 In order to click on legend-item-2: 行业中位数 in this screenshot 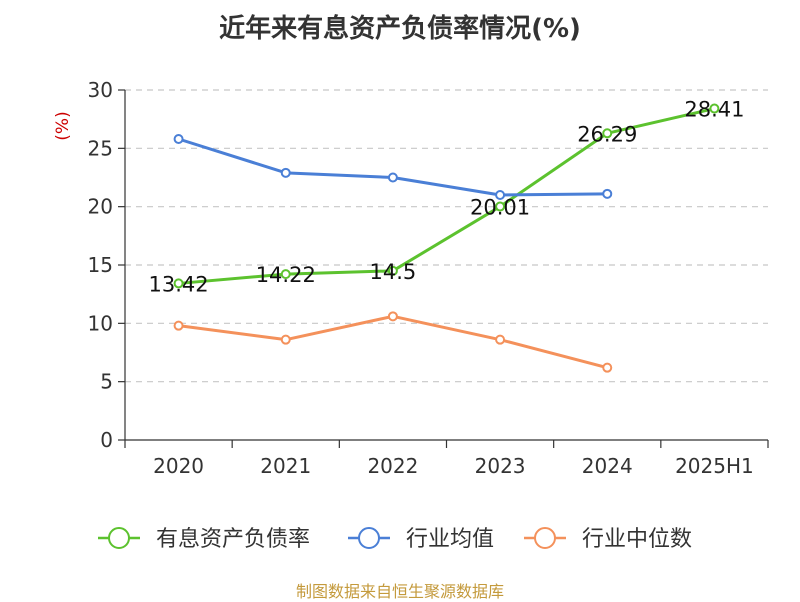, I will do `click(608, 539)`.